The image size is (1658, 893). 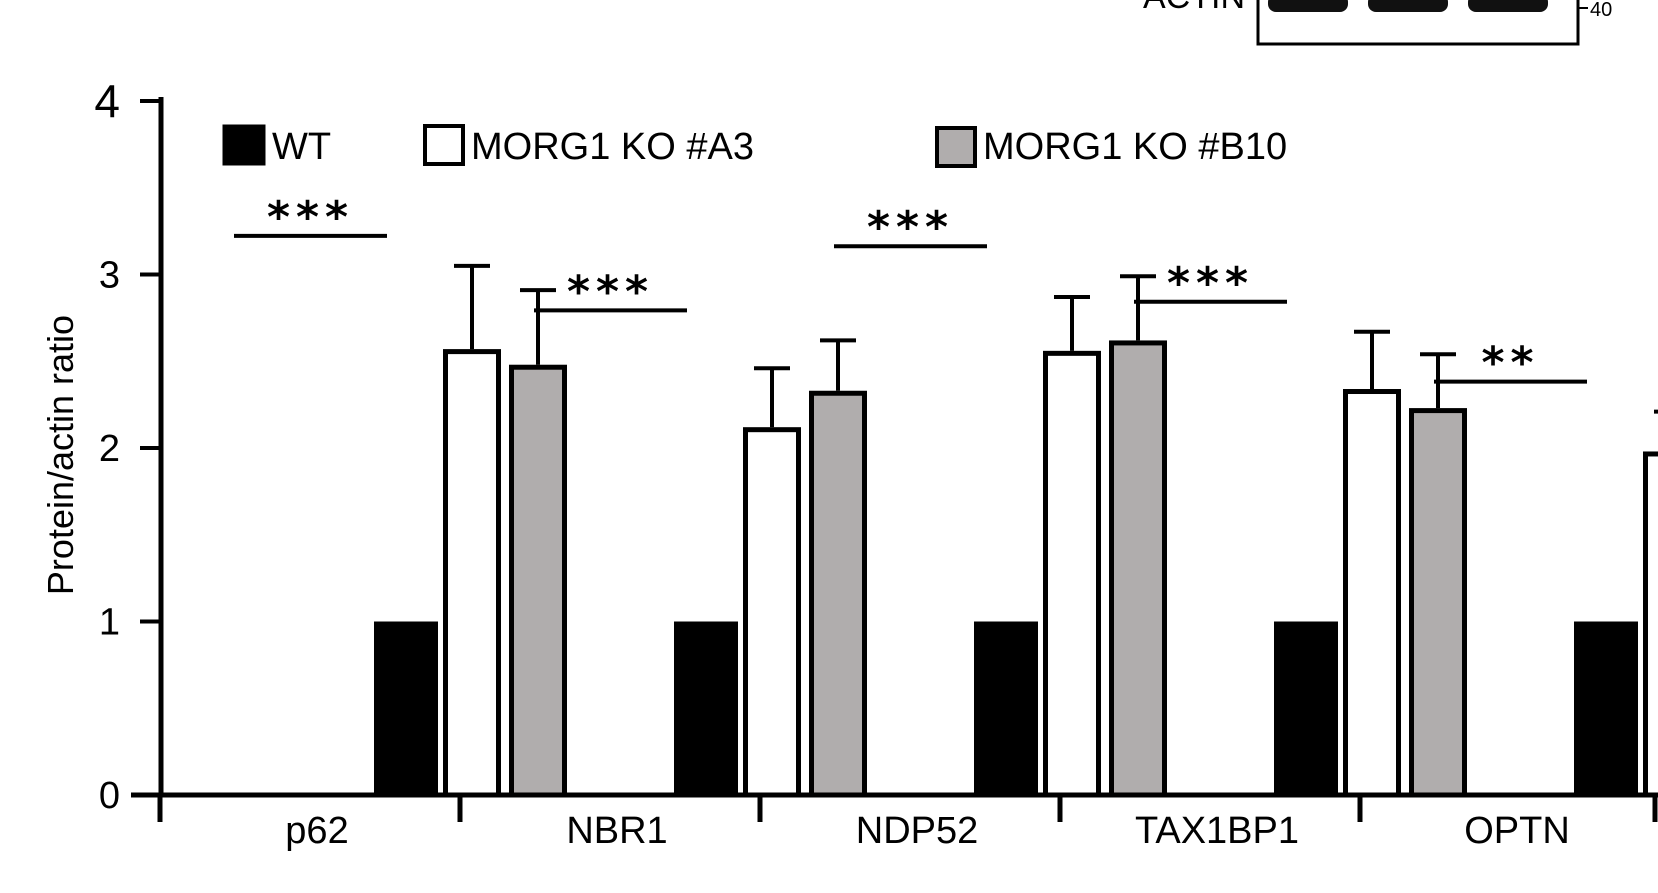 I want to click on x-tick-label: OPTN, so click(x=1517, y=831).